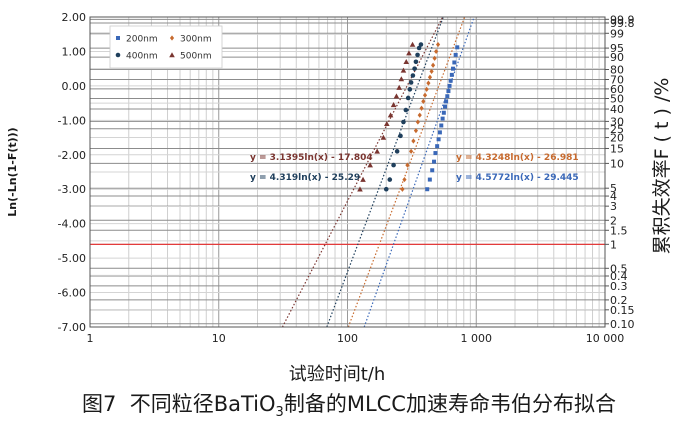  I want to click on y-tick-label: 0.00, so click(74, 86).